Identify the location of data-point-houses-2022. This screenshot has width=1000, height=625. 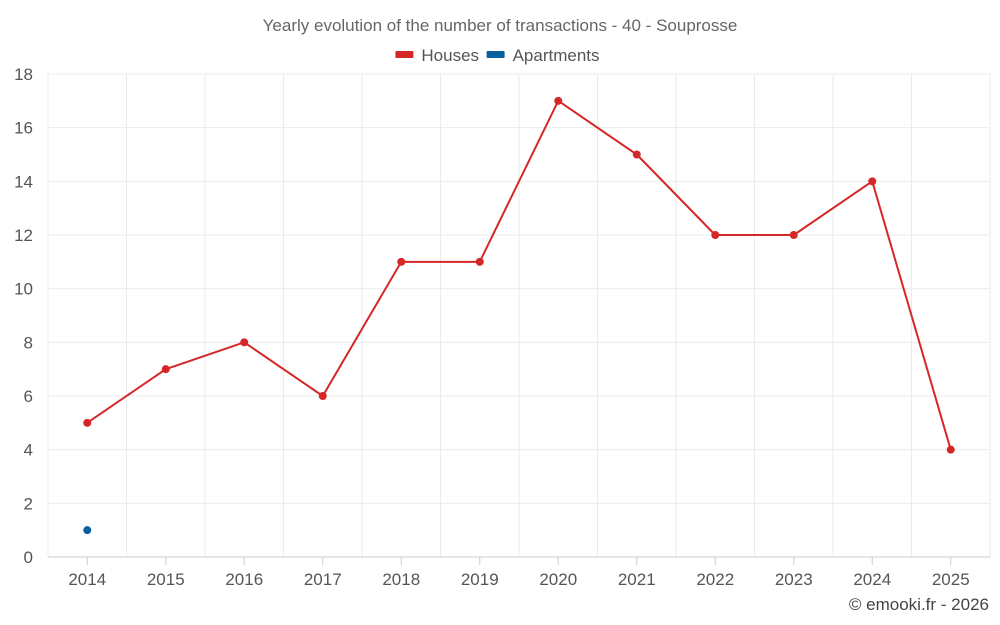
(715, 235).